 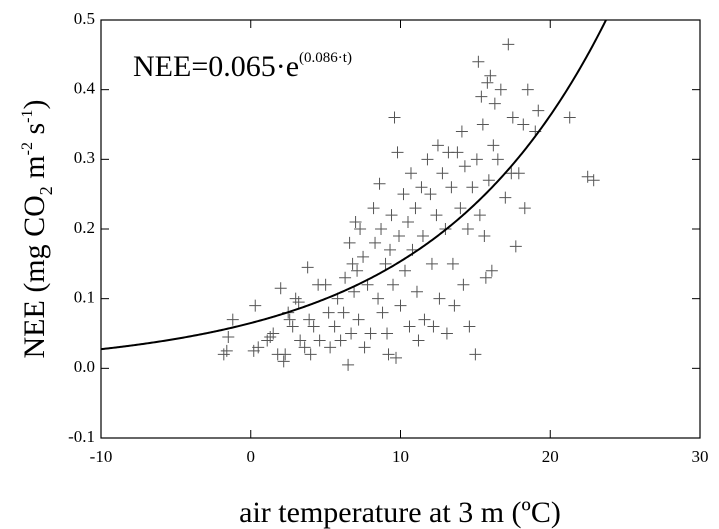 What do you see at coordinates (325, 58) in the screenshot?
I see `equation-exponent: (0.086·t)` at bounding box center [325, 58].